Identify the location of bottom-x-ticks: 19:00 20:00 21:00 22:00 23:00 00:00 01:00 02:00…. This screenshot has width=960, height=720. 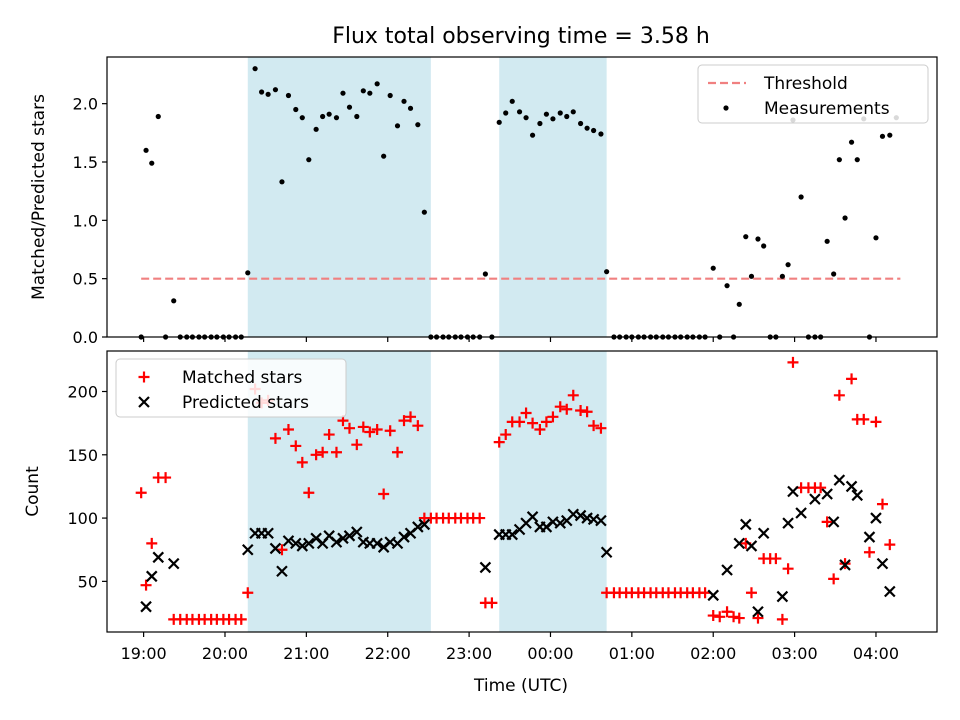
(510, 647).